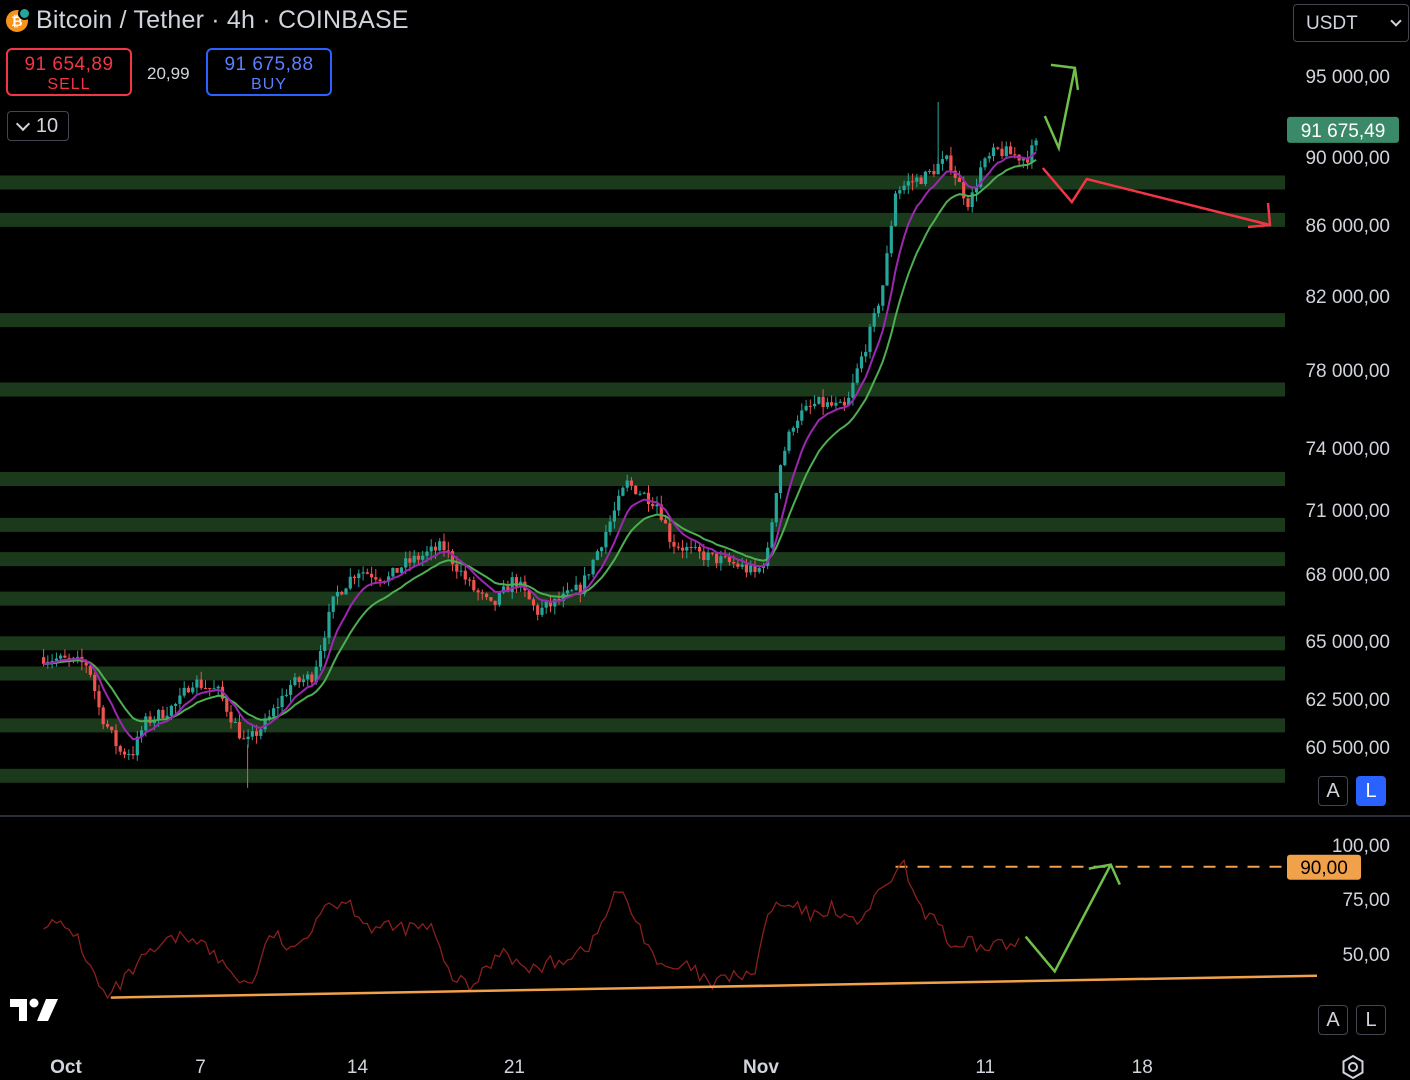 This screenshot has height=1080, width=1410. Describe the element at coordinates (222, 20) in the screenshot. I see `symbol-title: Bitcoin / Tether · 4h · COINBASE` at that location.